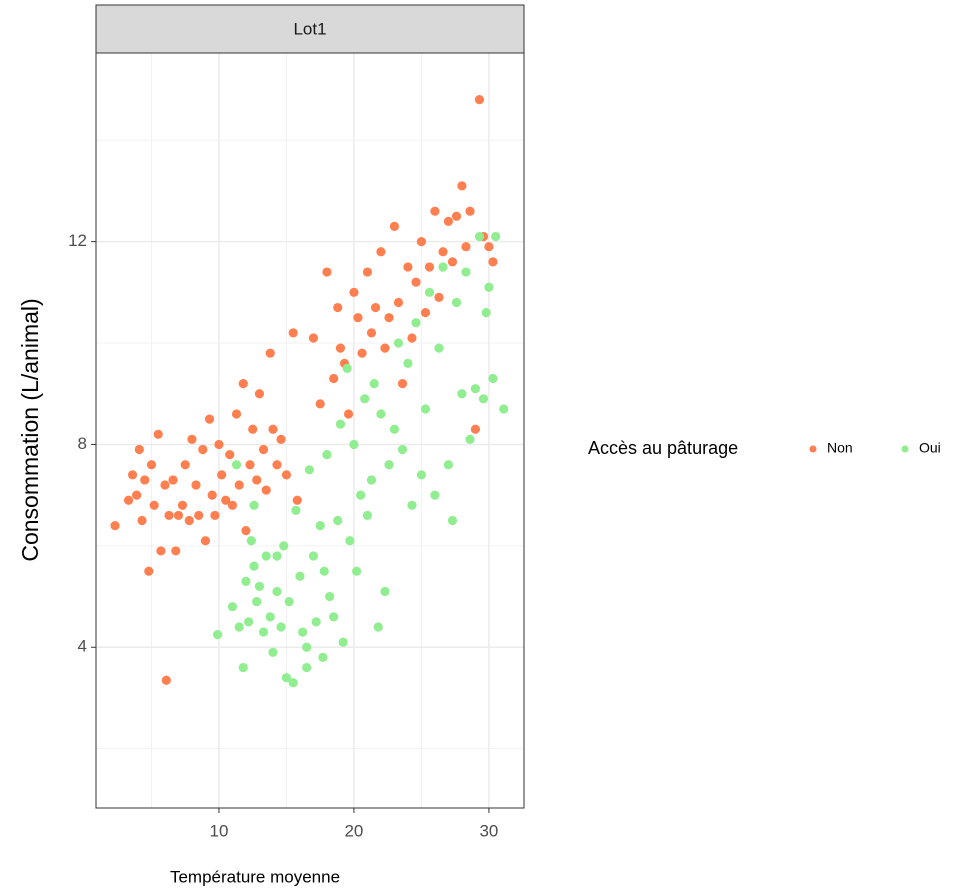 This screenshot has height=890, width=964. I want to click on legend-label: Oui, so click(930, 448).